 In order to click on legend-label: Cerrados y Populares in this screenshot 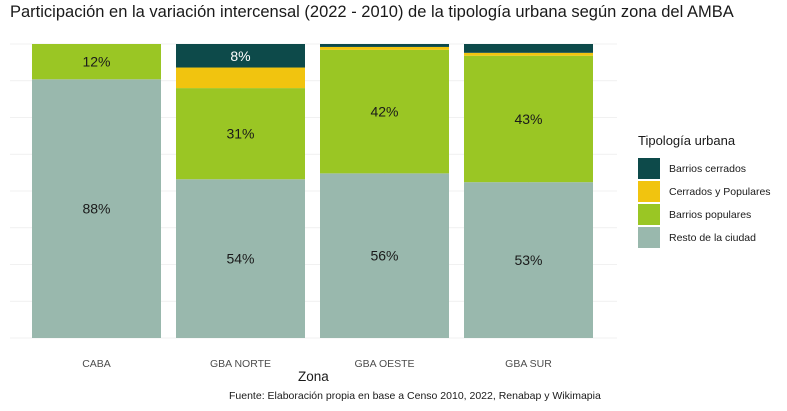, I will do `click(720, 191)`.